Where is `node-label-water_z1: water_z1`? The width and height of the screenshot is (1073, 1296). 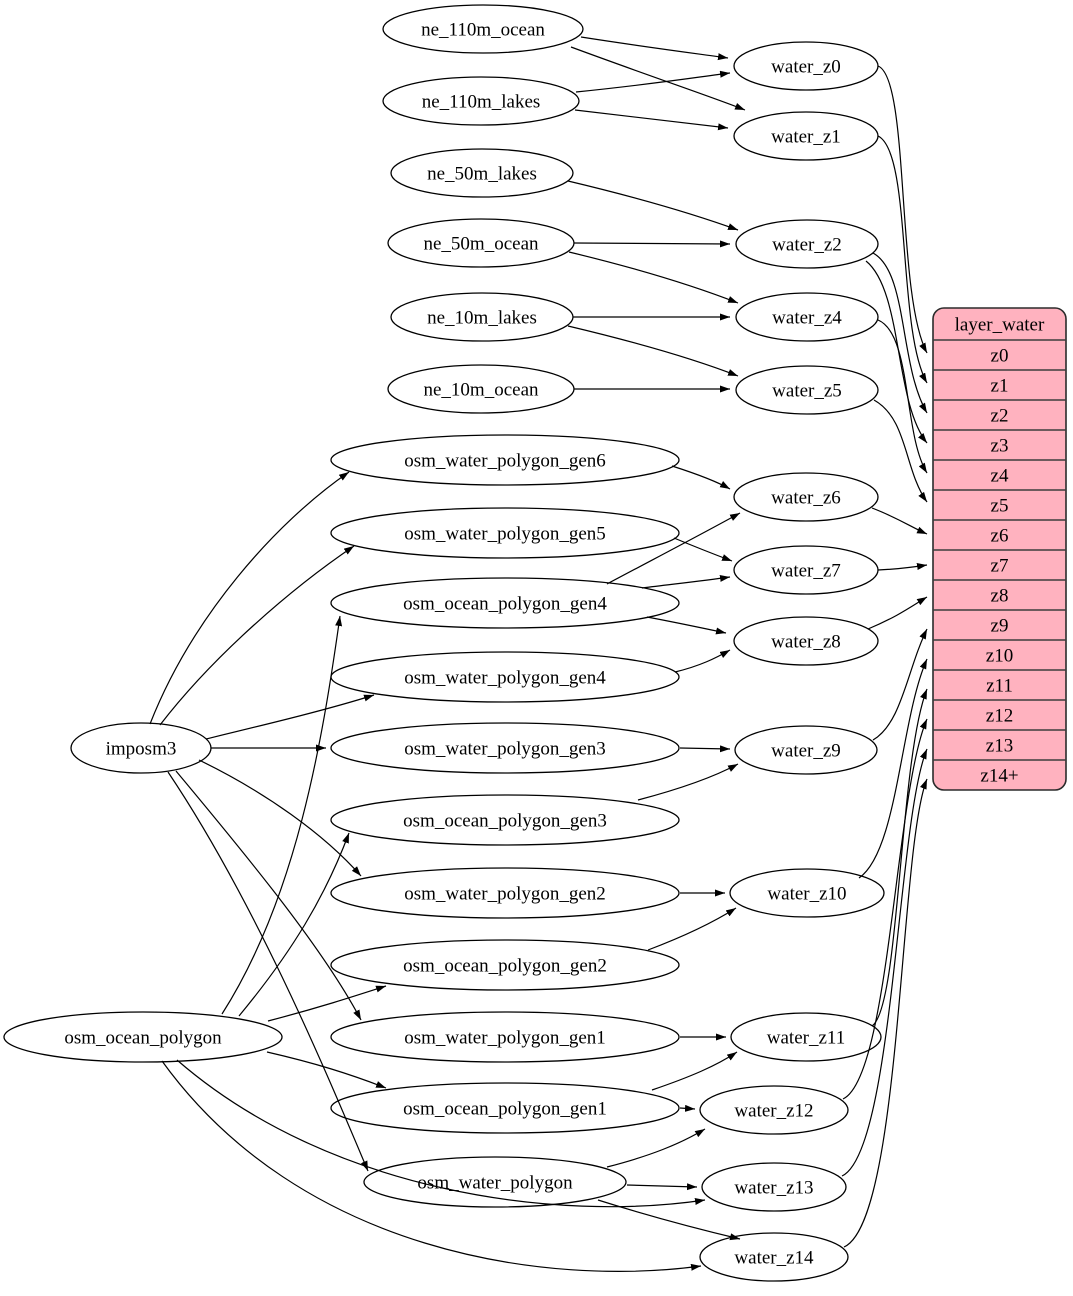 node-label-water_z1: water_z1 is located at coordinates (806, 136).